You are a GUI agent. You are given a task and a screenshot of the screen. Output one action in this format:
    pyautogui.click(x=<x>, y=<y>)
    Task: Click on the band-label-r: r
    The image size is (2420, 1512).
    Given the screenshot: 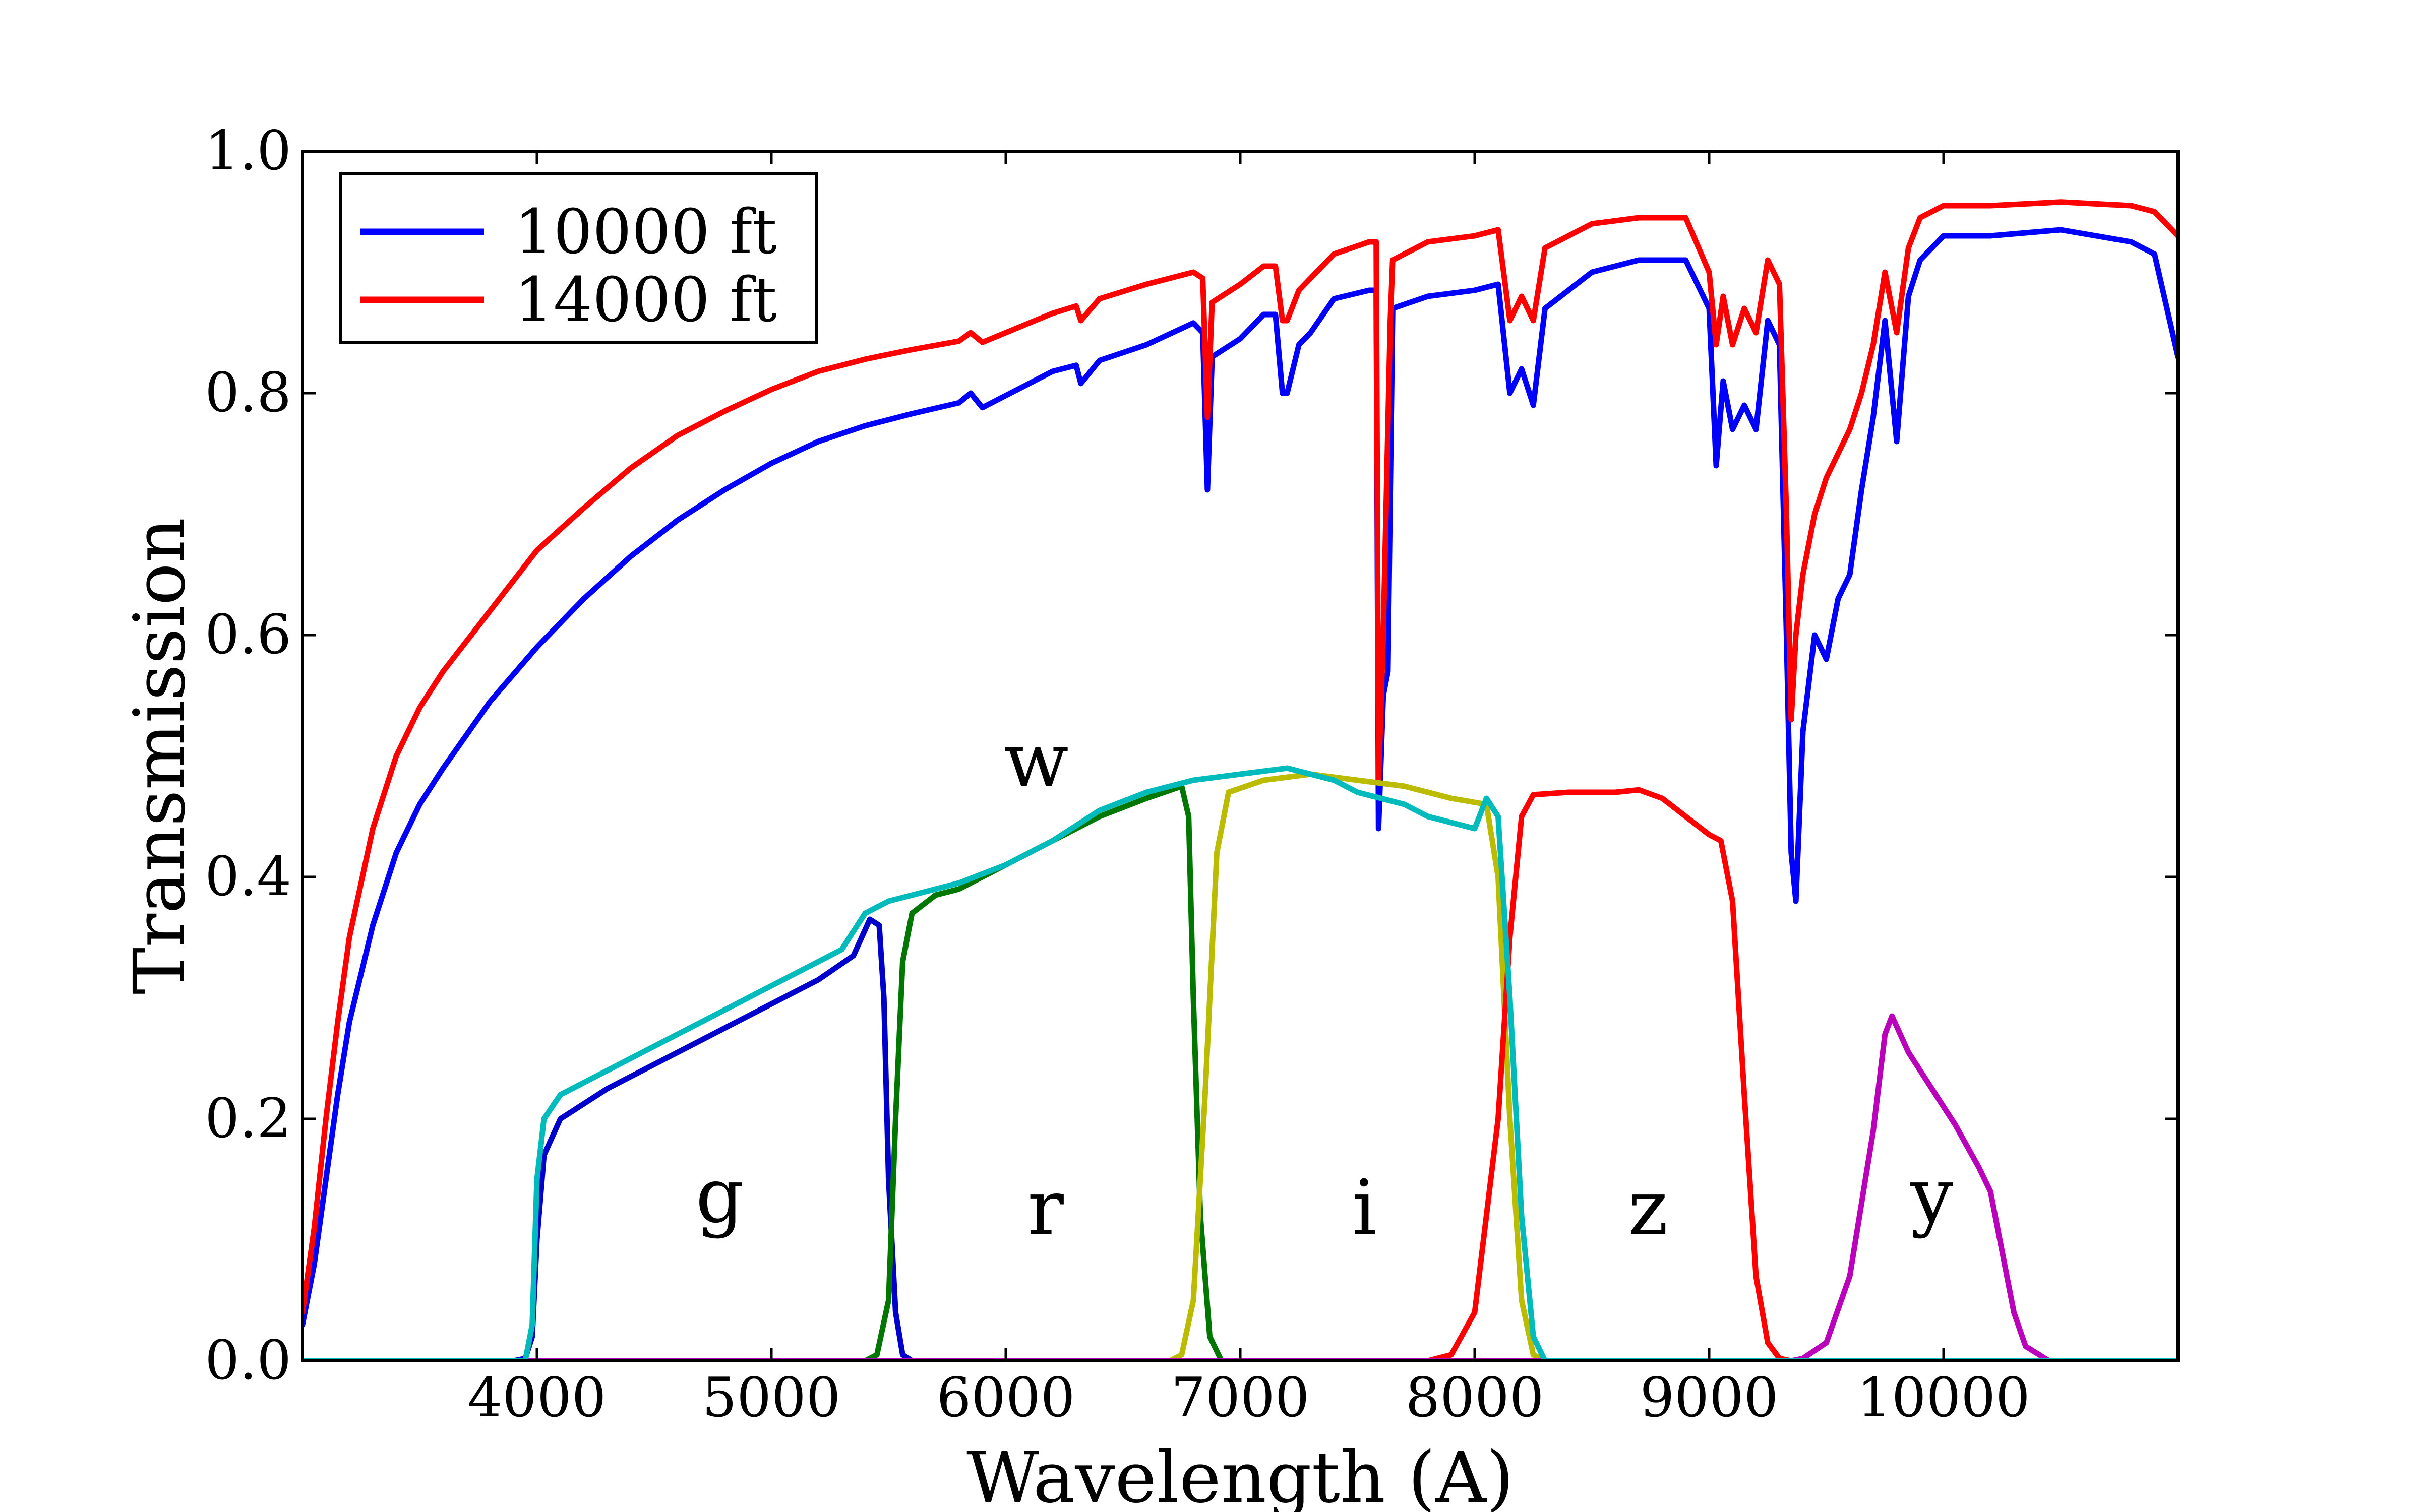 What is the action you would take?
    pyautogui.click(x=1045, y=1208)
    